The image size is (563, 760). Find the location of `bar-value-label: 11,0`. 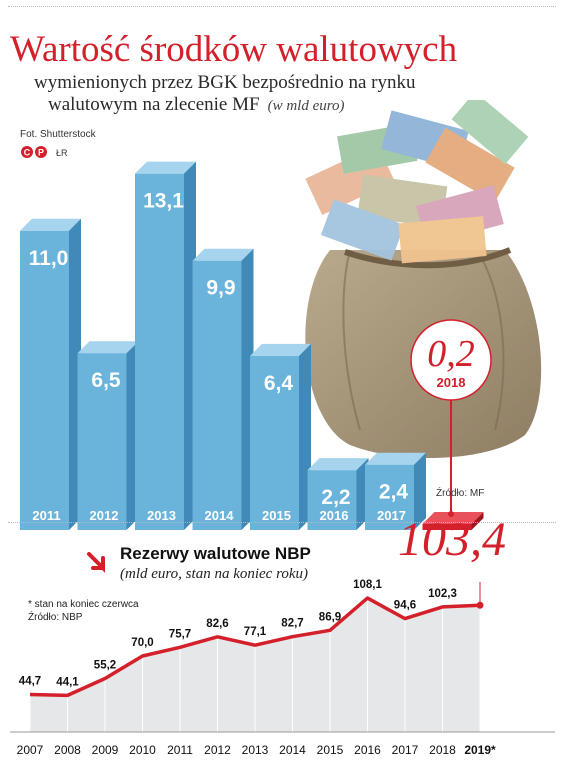

bar-value-label: 11,0 is located at coordinates (49, 258).